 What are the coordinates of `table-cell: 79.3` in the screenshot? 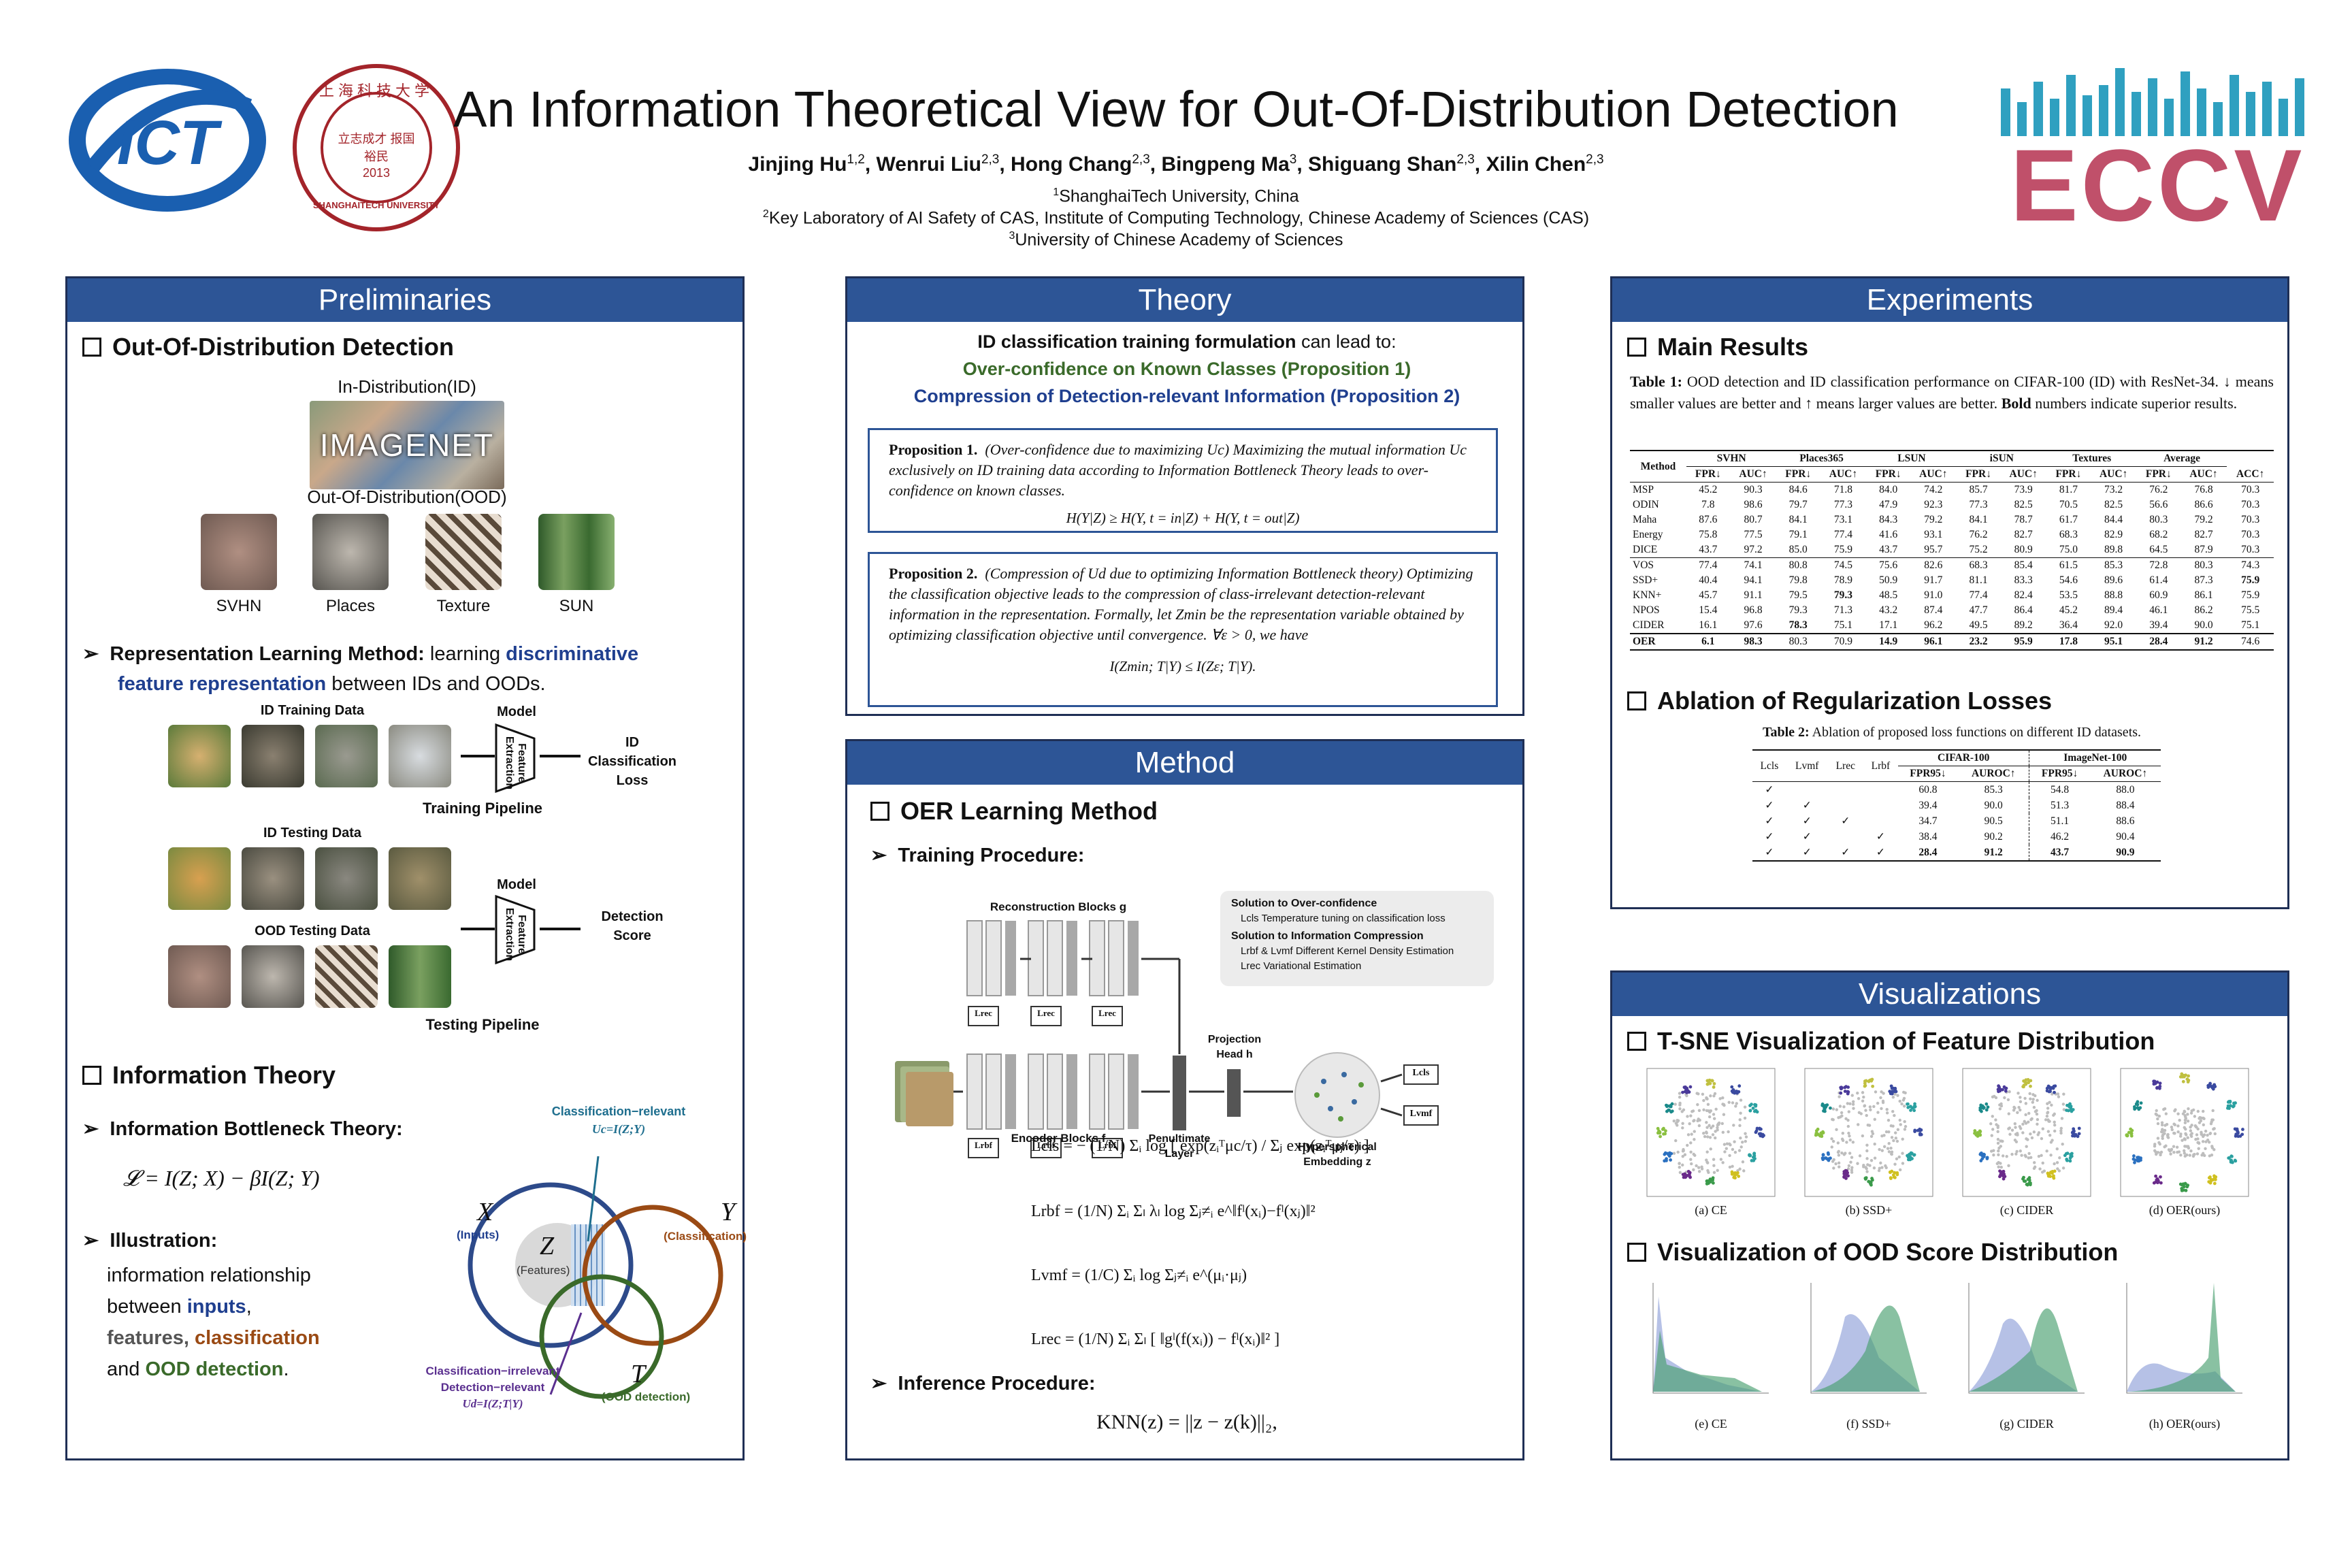 It's located at (1843, 595).